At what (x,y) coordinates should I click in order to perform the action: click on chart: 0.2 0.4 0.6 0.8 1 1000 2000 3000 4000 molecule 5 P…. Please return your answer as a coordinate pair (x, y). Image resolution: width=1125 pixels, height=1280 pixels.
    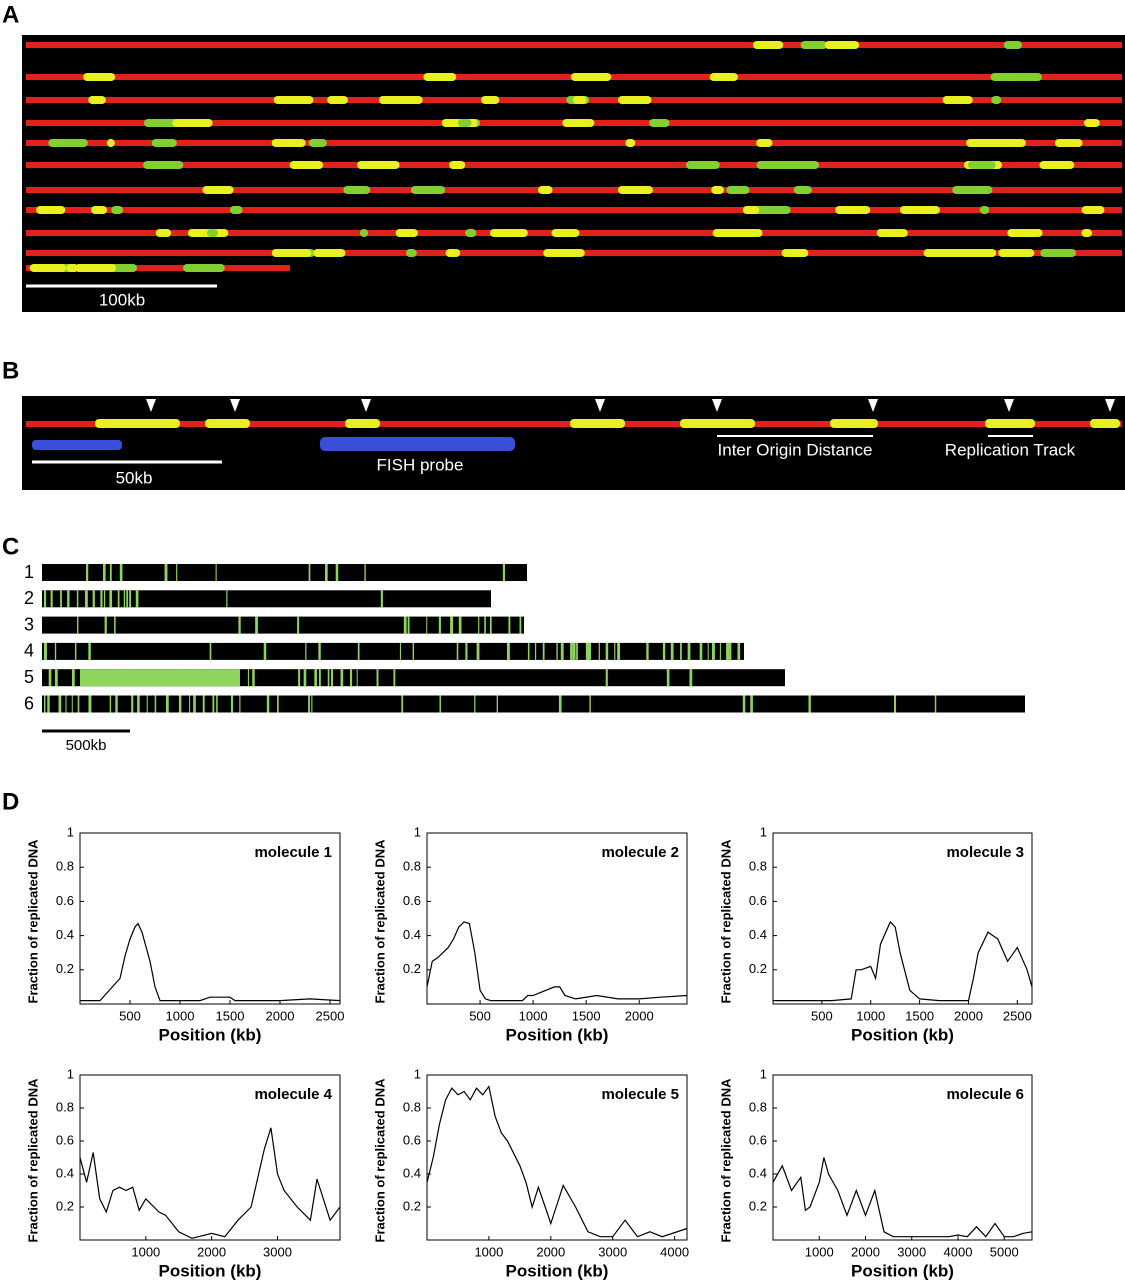
    Looking at the image, I should click on (530, 1173).